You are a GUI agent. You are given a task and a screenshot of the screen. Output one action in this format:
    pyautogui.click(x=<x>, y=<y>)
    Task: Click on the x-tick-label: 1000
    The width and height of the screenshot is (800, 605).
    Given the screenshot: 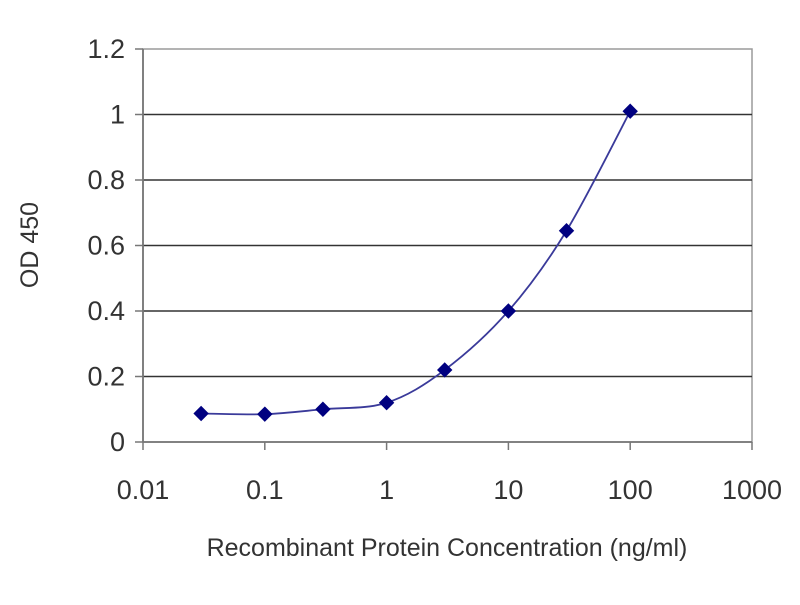 What is the action you would take?
    pyautogui.click(x=752, y=490)
    